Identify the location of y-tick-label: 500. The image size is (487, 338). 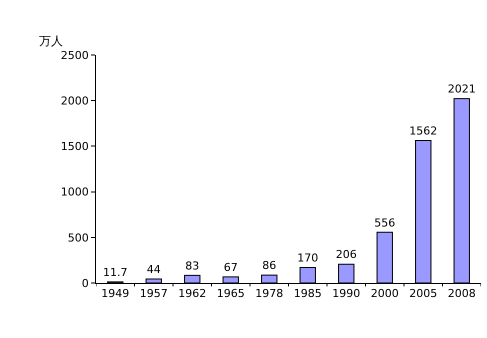
(78, 237).